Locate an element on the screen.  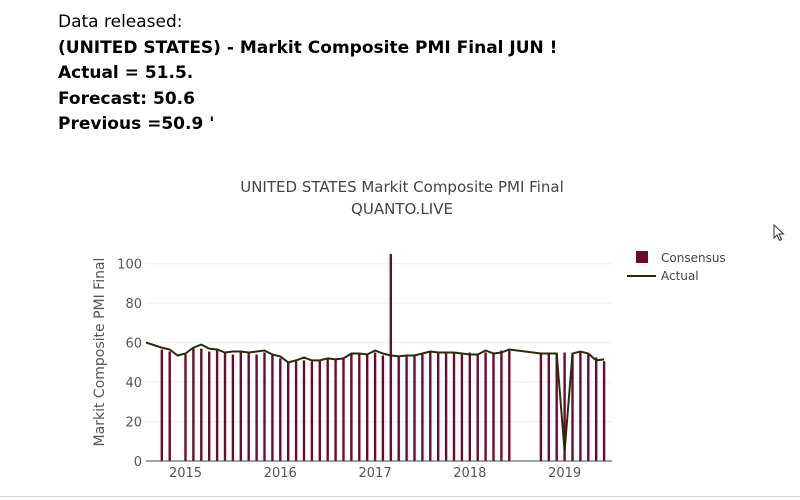
mouse-cursor-icon is located at coordinates (779, 233).